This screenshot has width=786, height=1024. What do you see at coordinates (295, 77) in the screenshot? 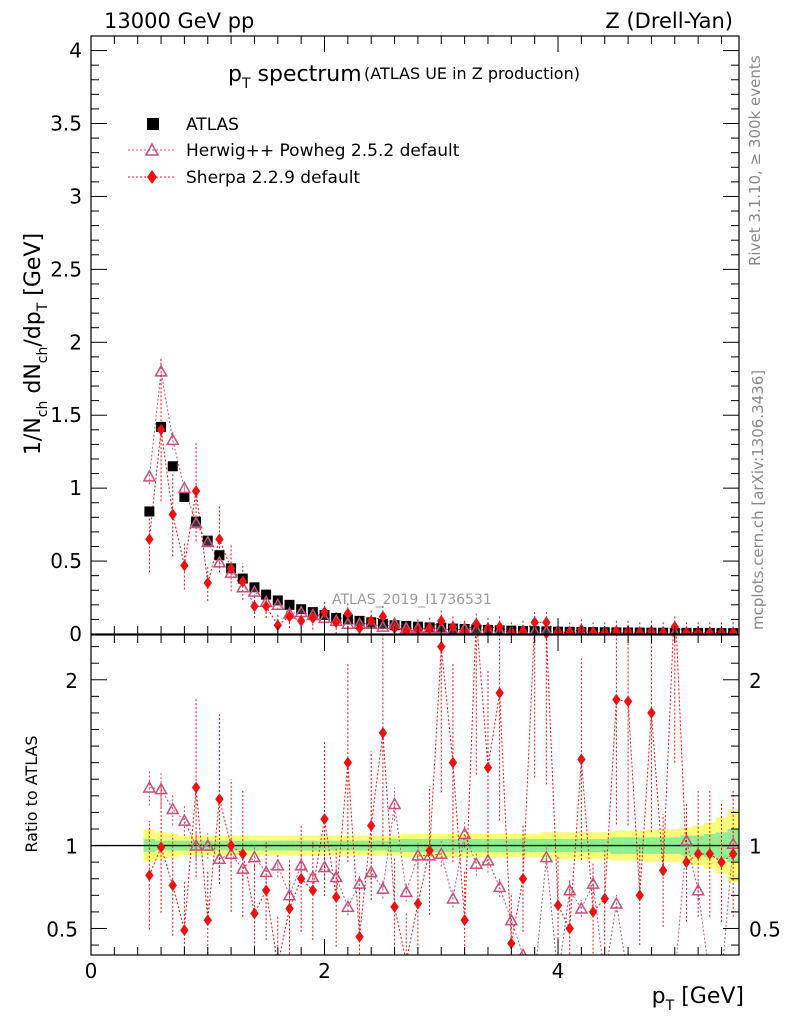
I see `plot-title: pT spectrum` at bounding box center [295, 77].